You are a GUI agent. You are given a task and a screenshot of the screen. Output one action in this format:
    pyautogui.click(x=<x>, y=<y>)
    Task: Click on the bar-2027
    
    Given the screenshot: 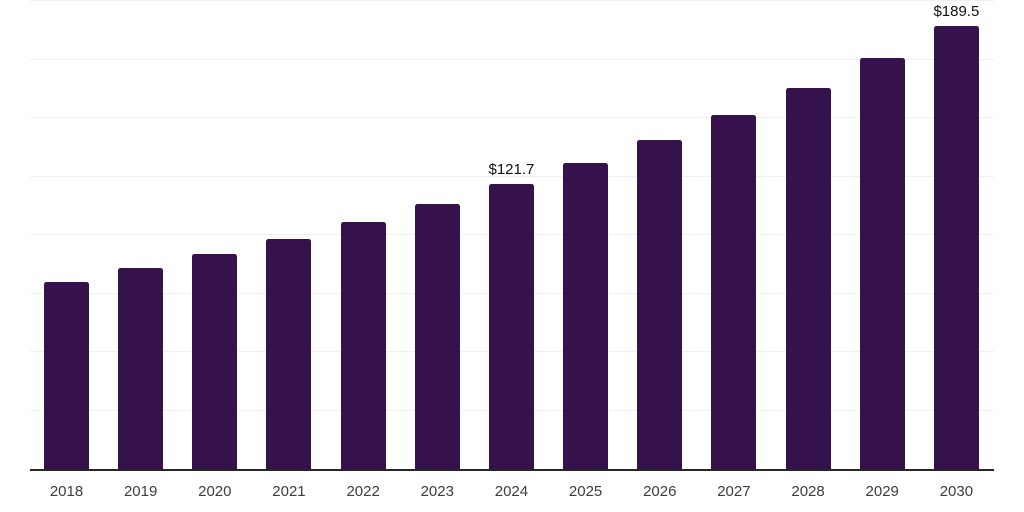 What is the action you would take?
    pyautogui.click(x=734, y=292)
    